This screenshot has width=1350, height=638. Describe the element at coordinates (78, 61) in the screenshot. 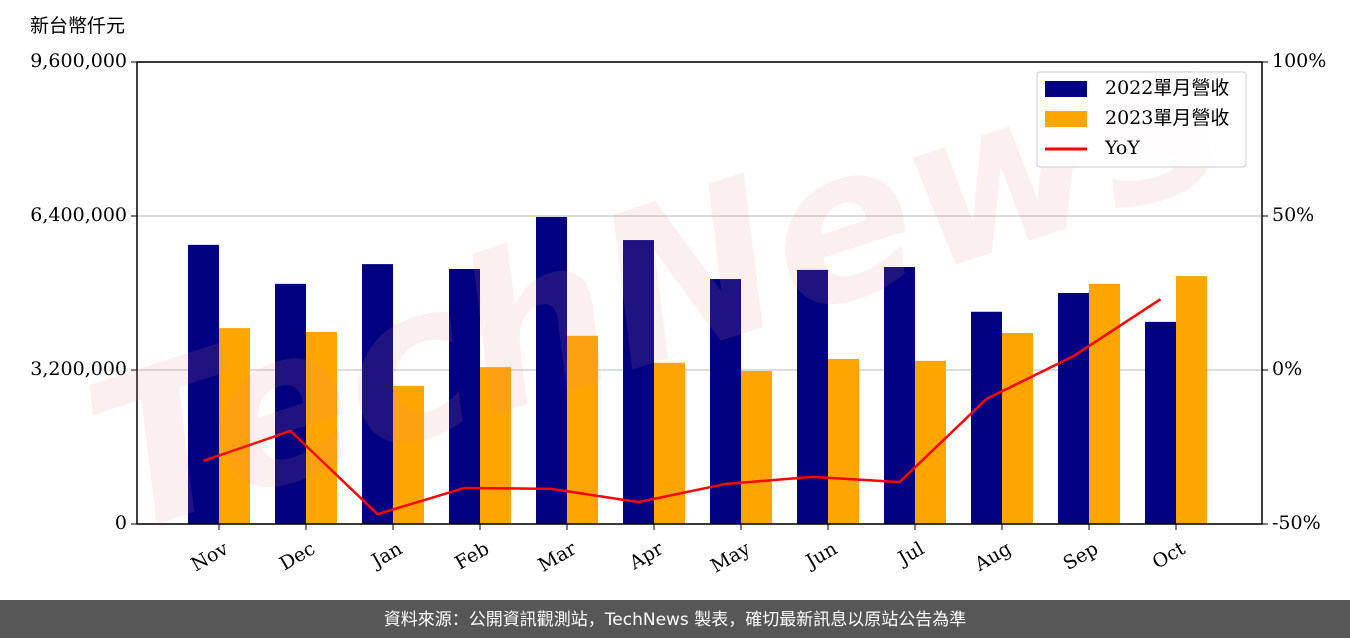

I see `y-tick-label: 9,600,000` at that location.